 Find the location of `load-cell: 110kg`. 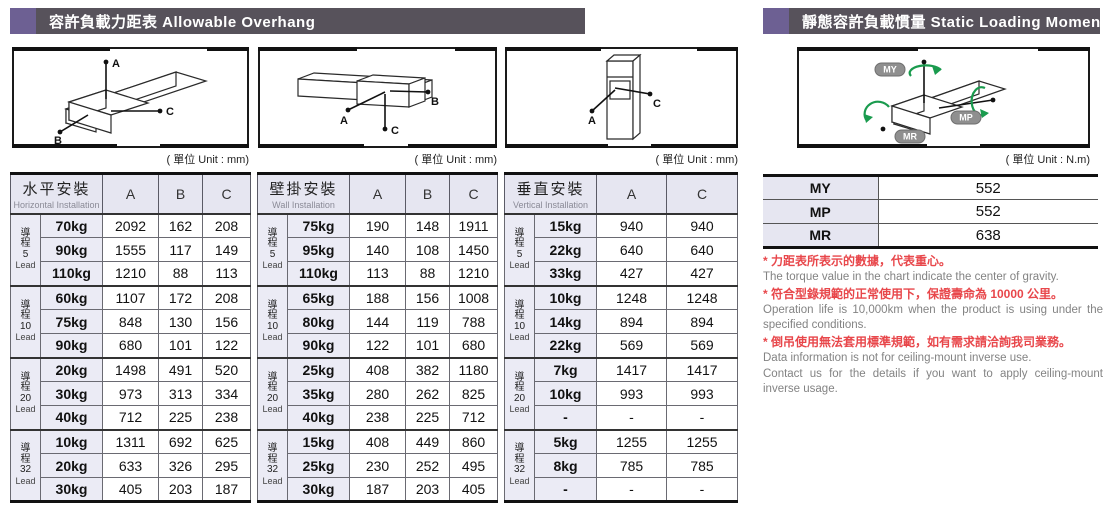

load-cell: 110kg is located at coordinates (318, 273).